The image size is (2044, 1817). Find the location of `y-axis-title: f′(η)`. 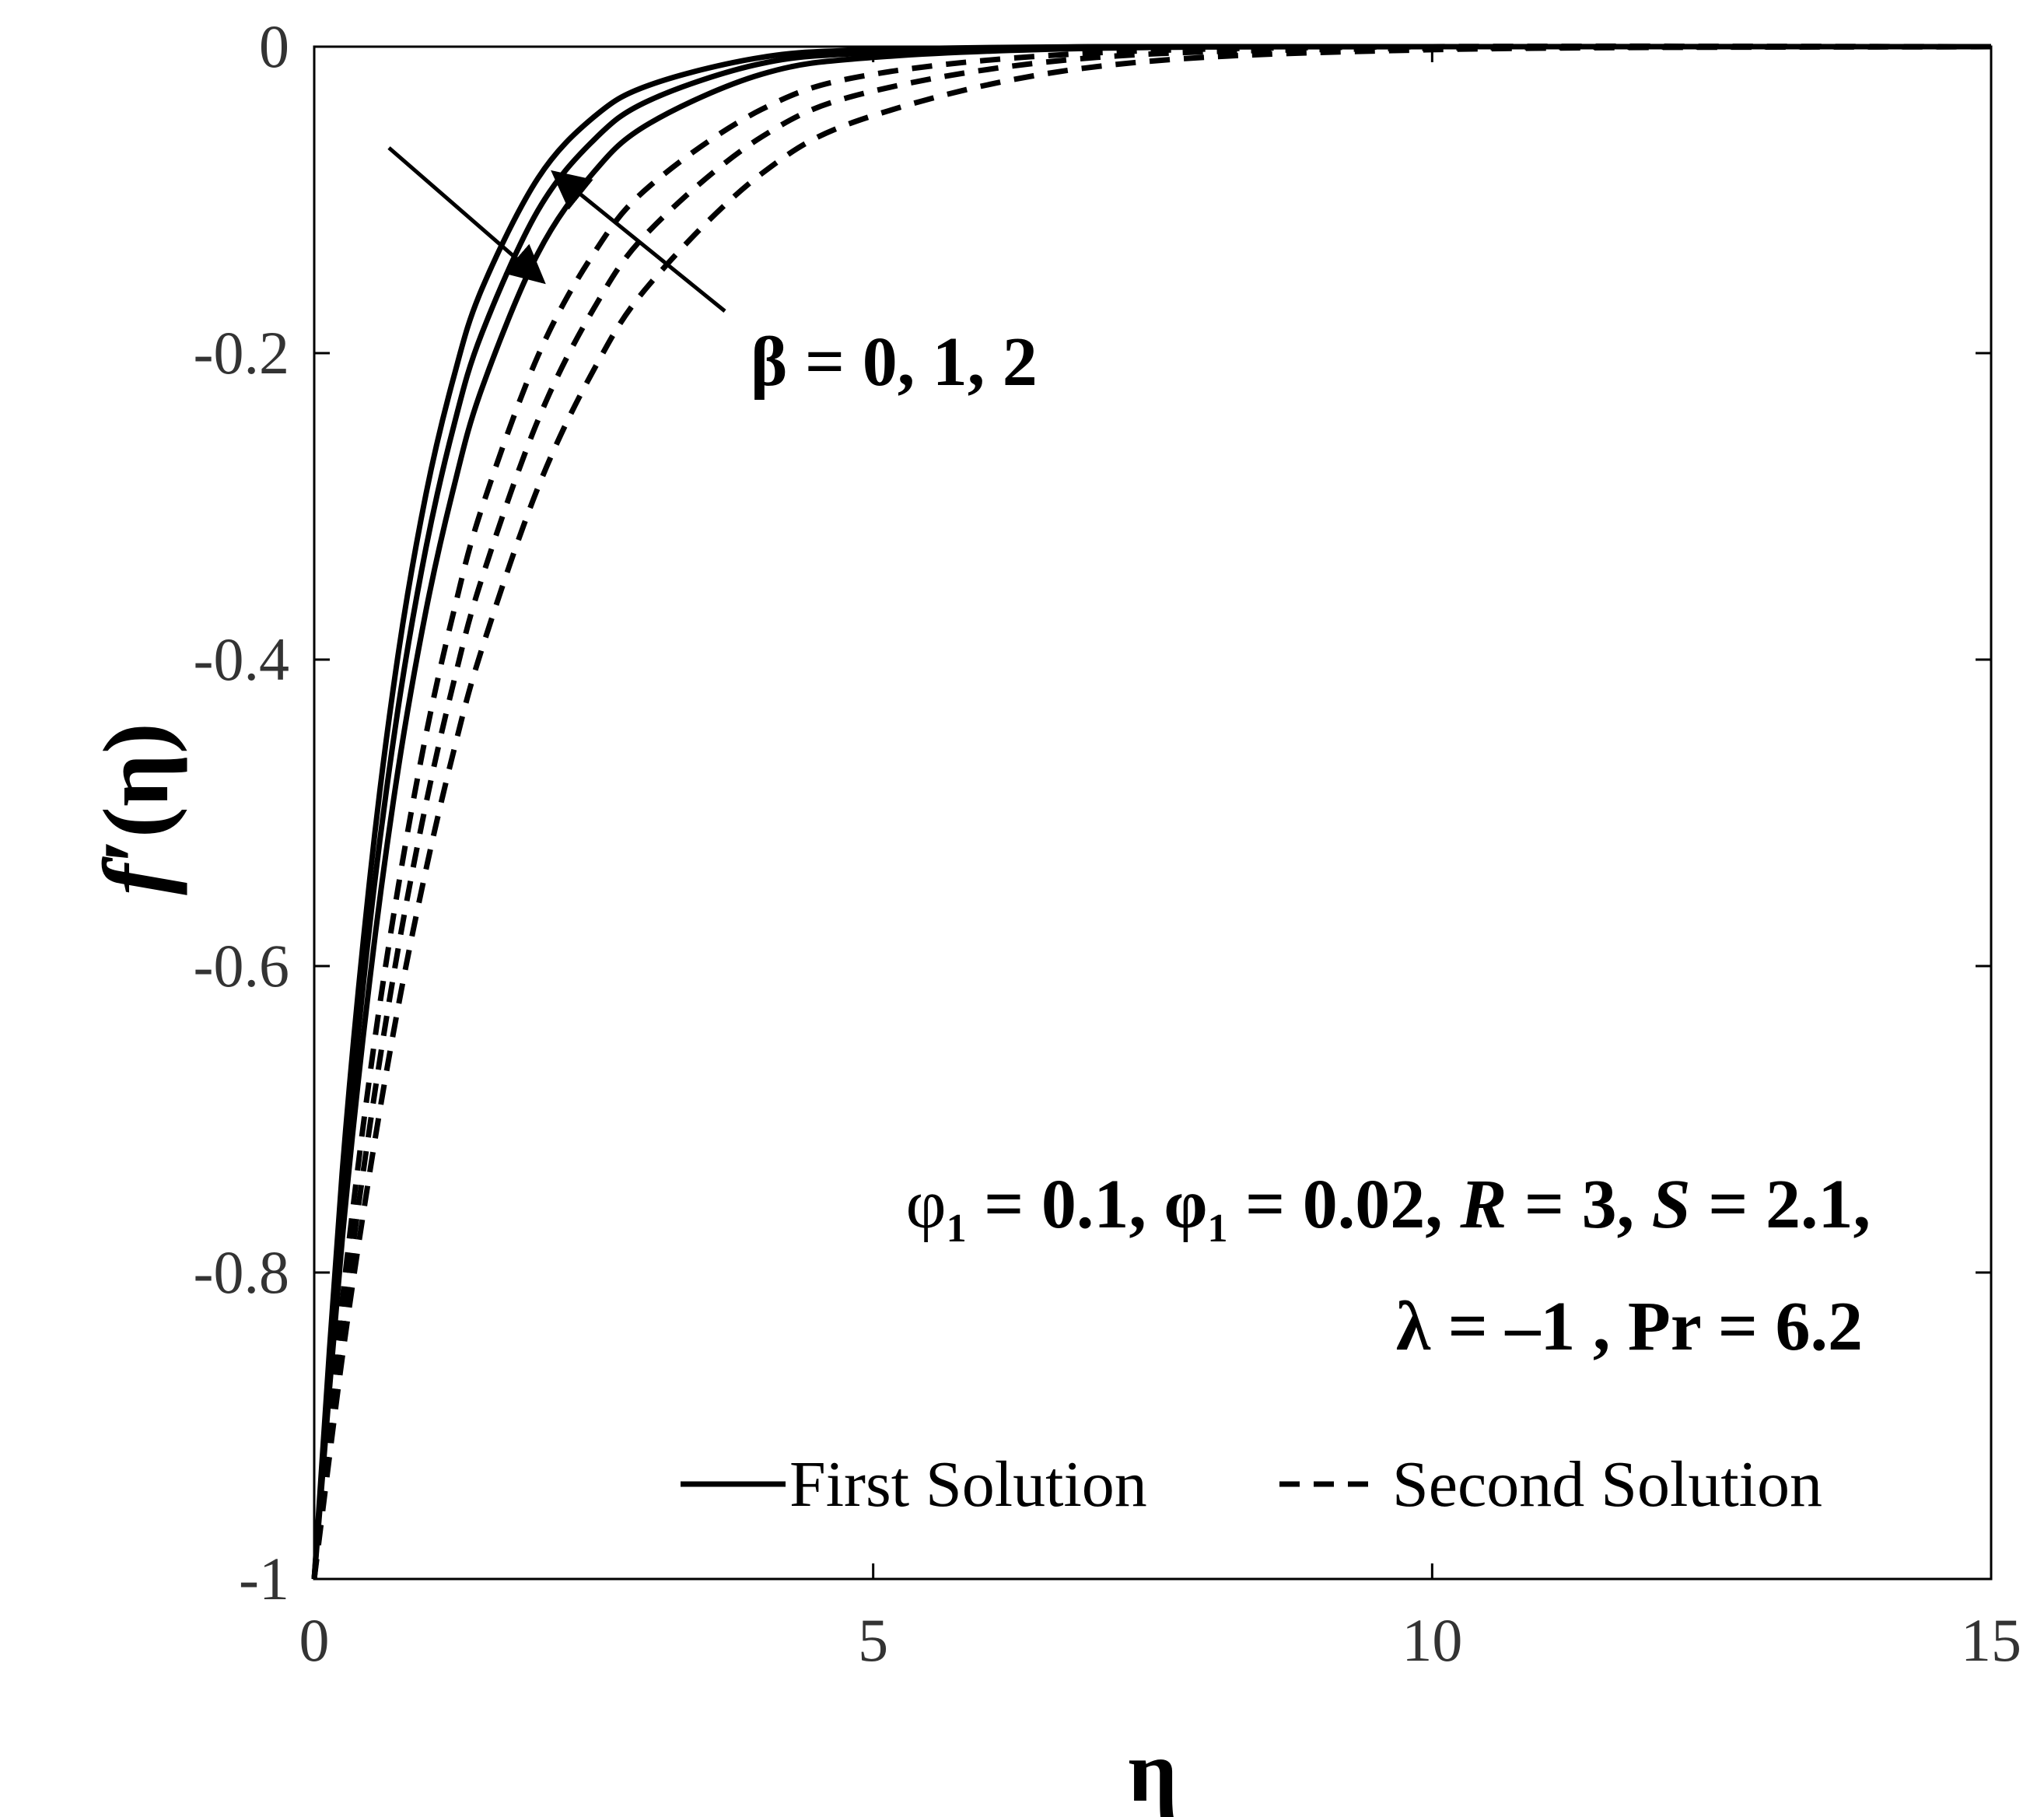

y-axis-title: f′(η) is located at coordinates (135, 809).